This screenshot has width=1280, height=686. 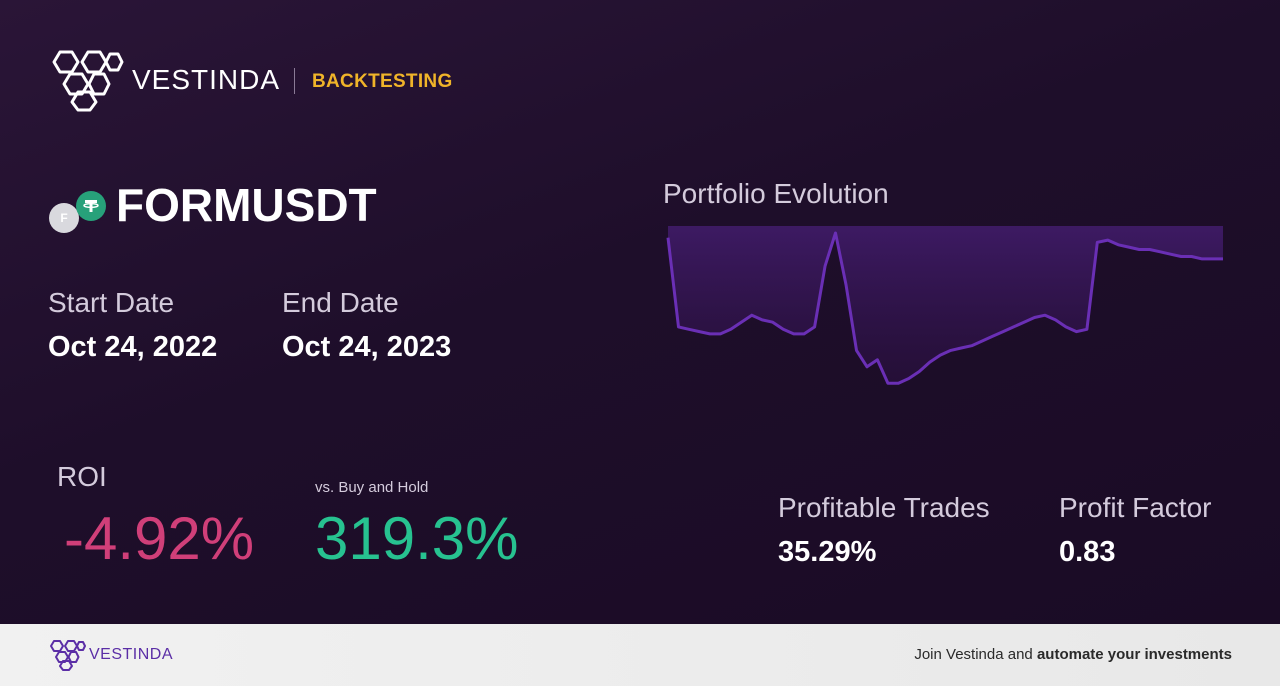 What do you see at coordinates (82, 476) in the screenshot?
I see `roi-label: ROI` at bounding box center [82, 476].